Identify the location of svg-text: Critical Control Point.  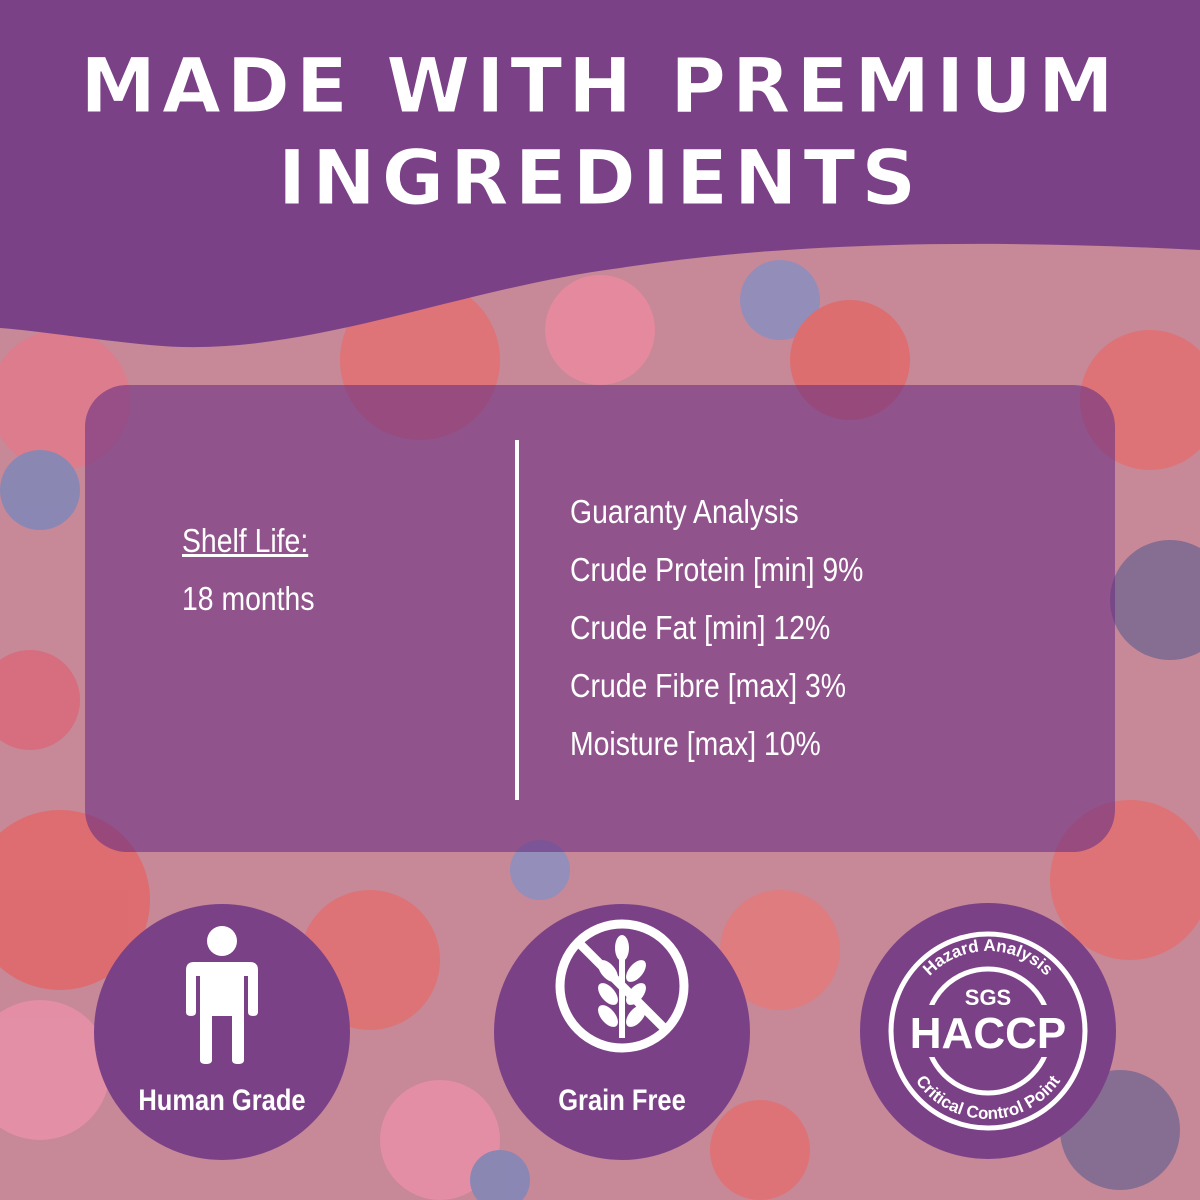
(988, 1098).